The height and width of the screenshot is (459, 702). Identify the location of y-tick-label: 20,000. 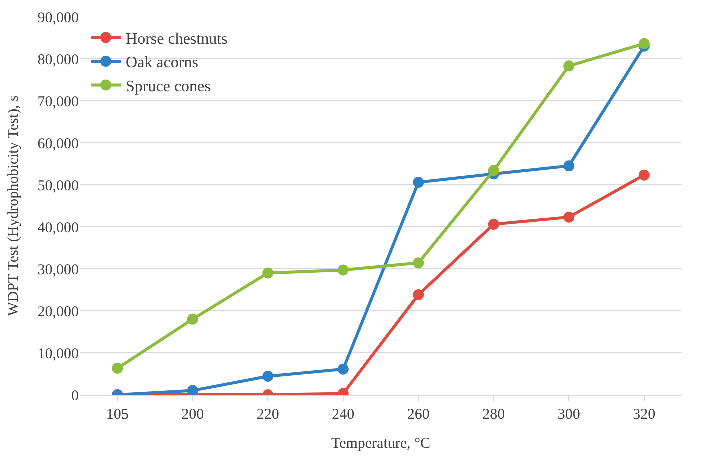
(58, 312).